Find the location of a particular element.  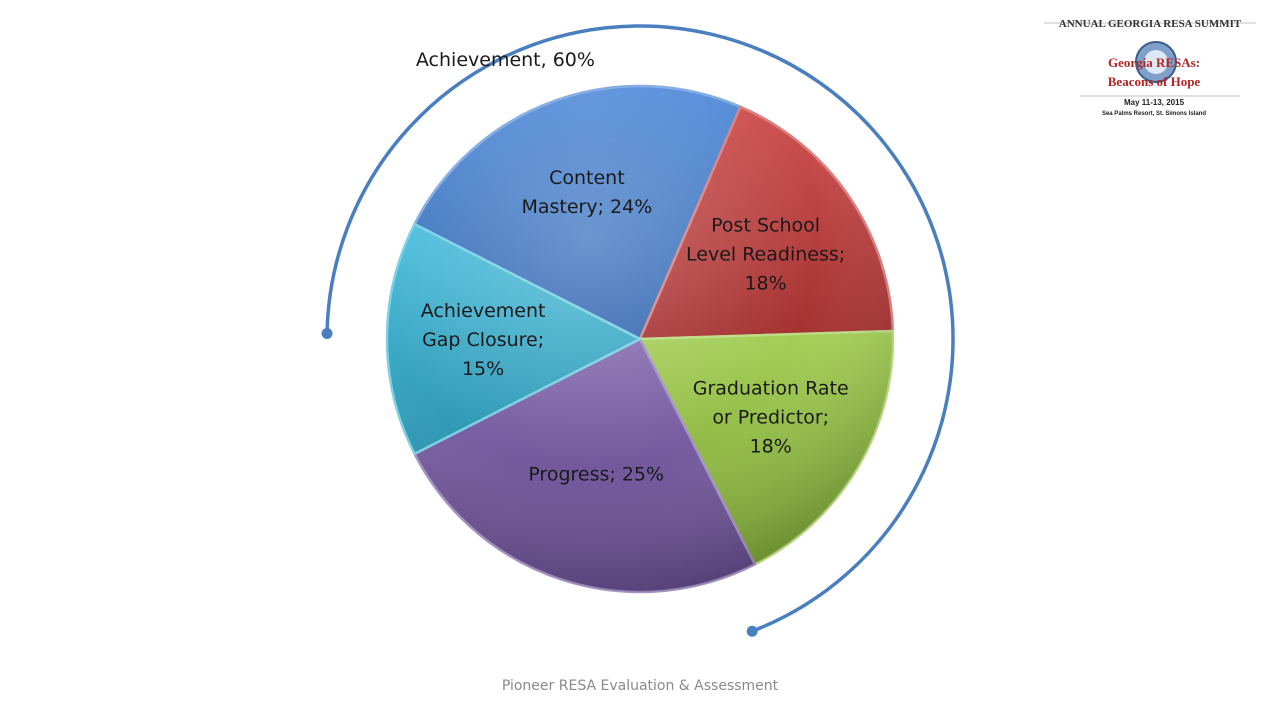

slice-label-progress: Progress; 25% is located at coordinates (596, 475).